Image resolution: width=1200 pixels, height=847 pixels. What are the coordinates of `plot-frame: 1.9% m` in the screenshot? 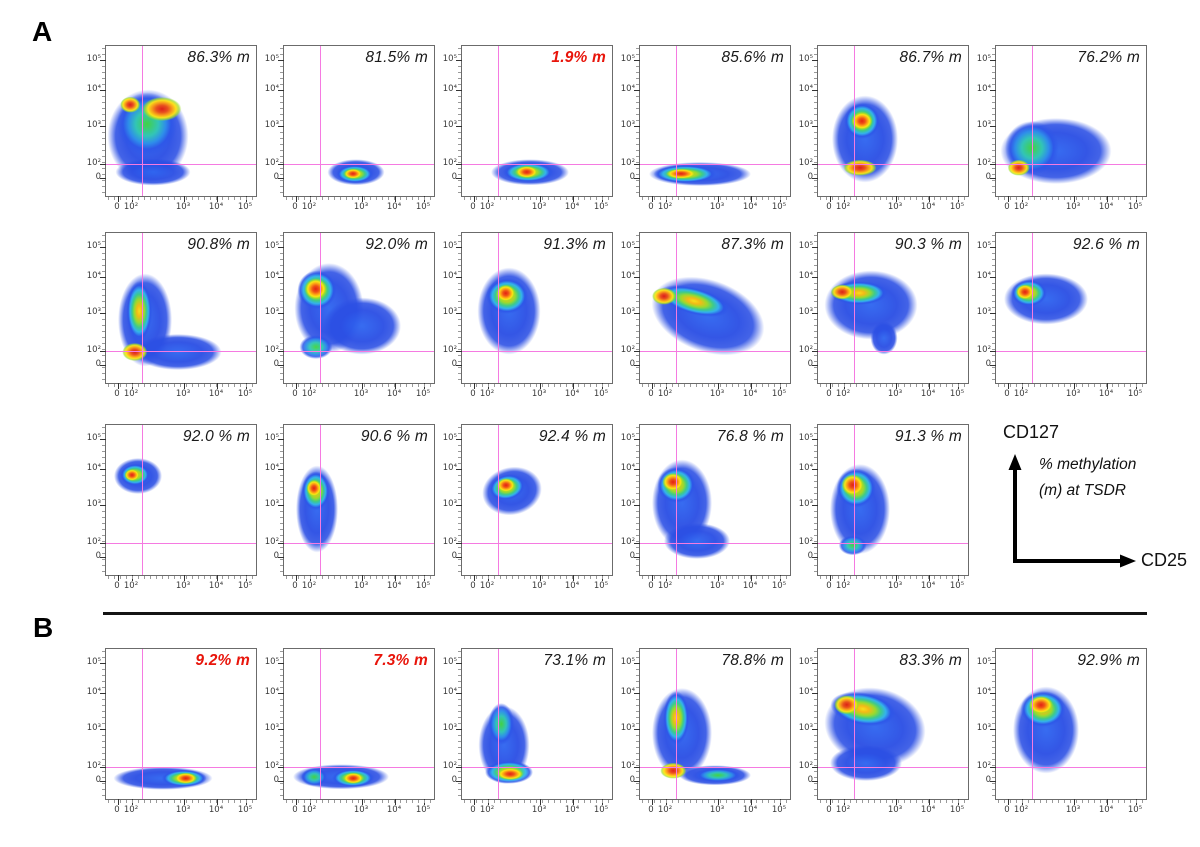 It's located at (534, 123).